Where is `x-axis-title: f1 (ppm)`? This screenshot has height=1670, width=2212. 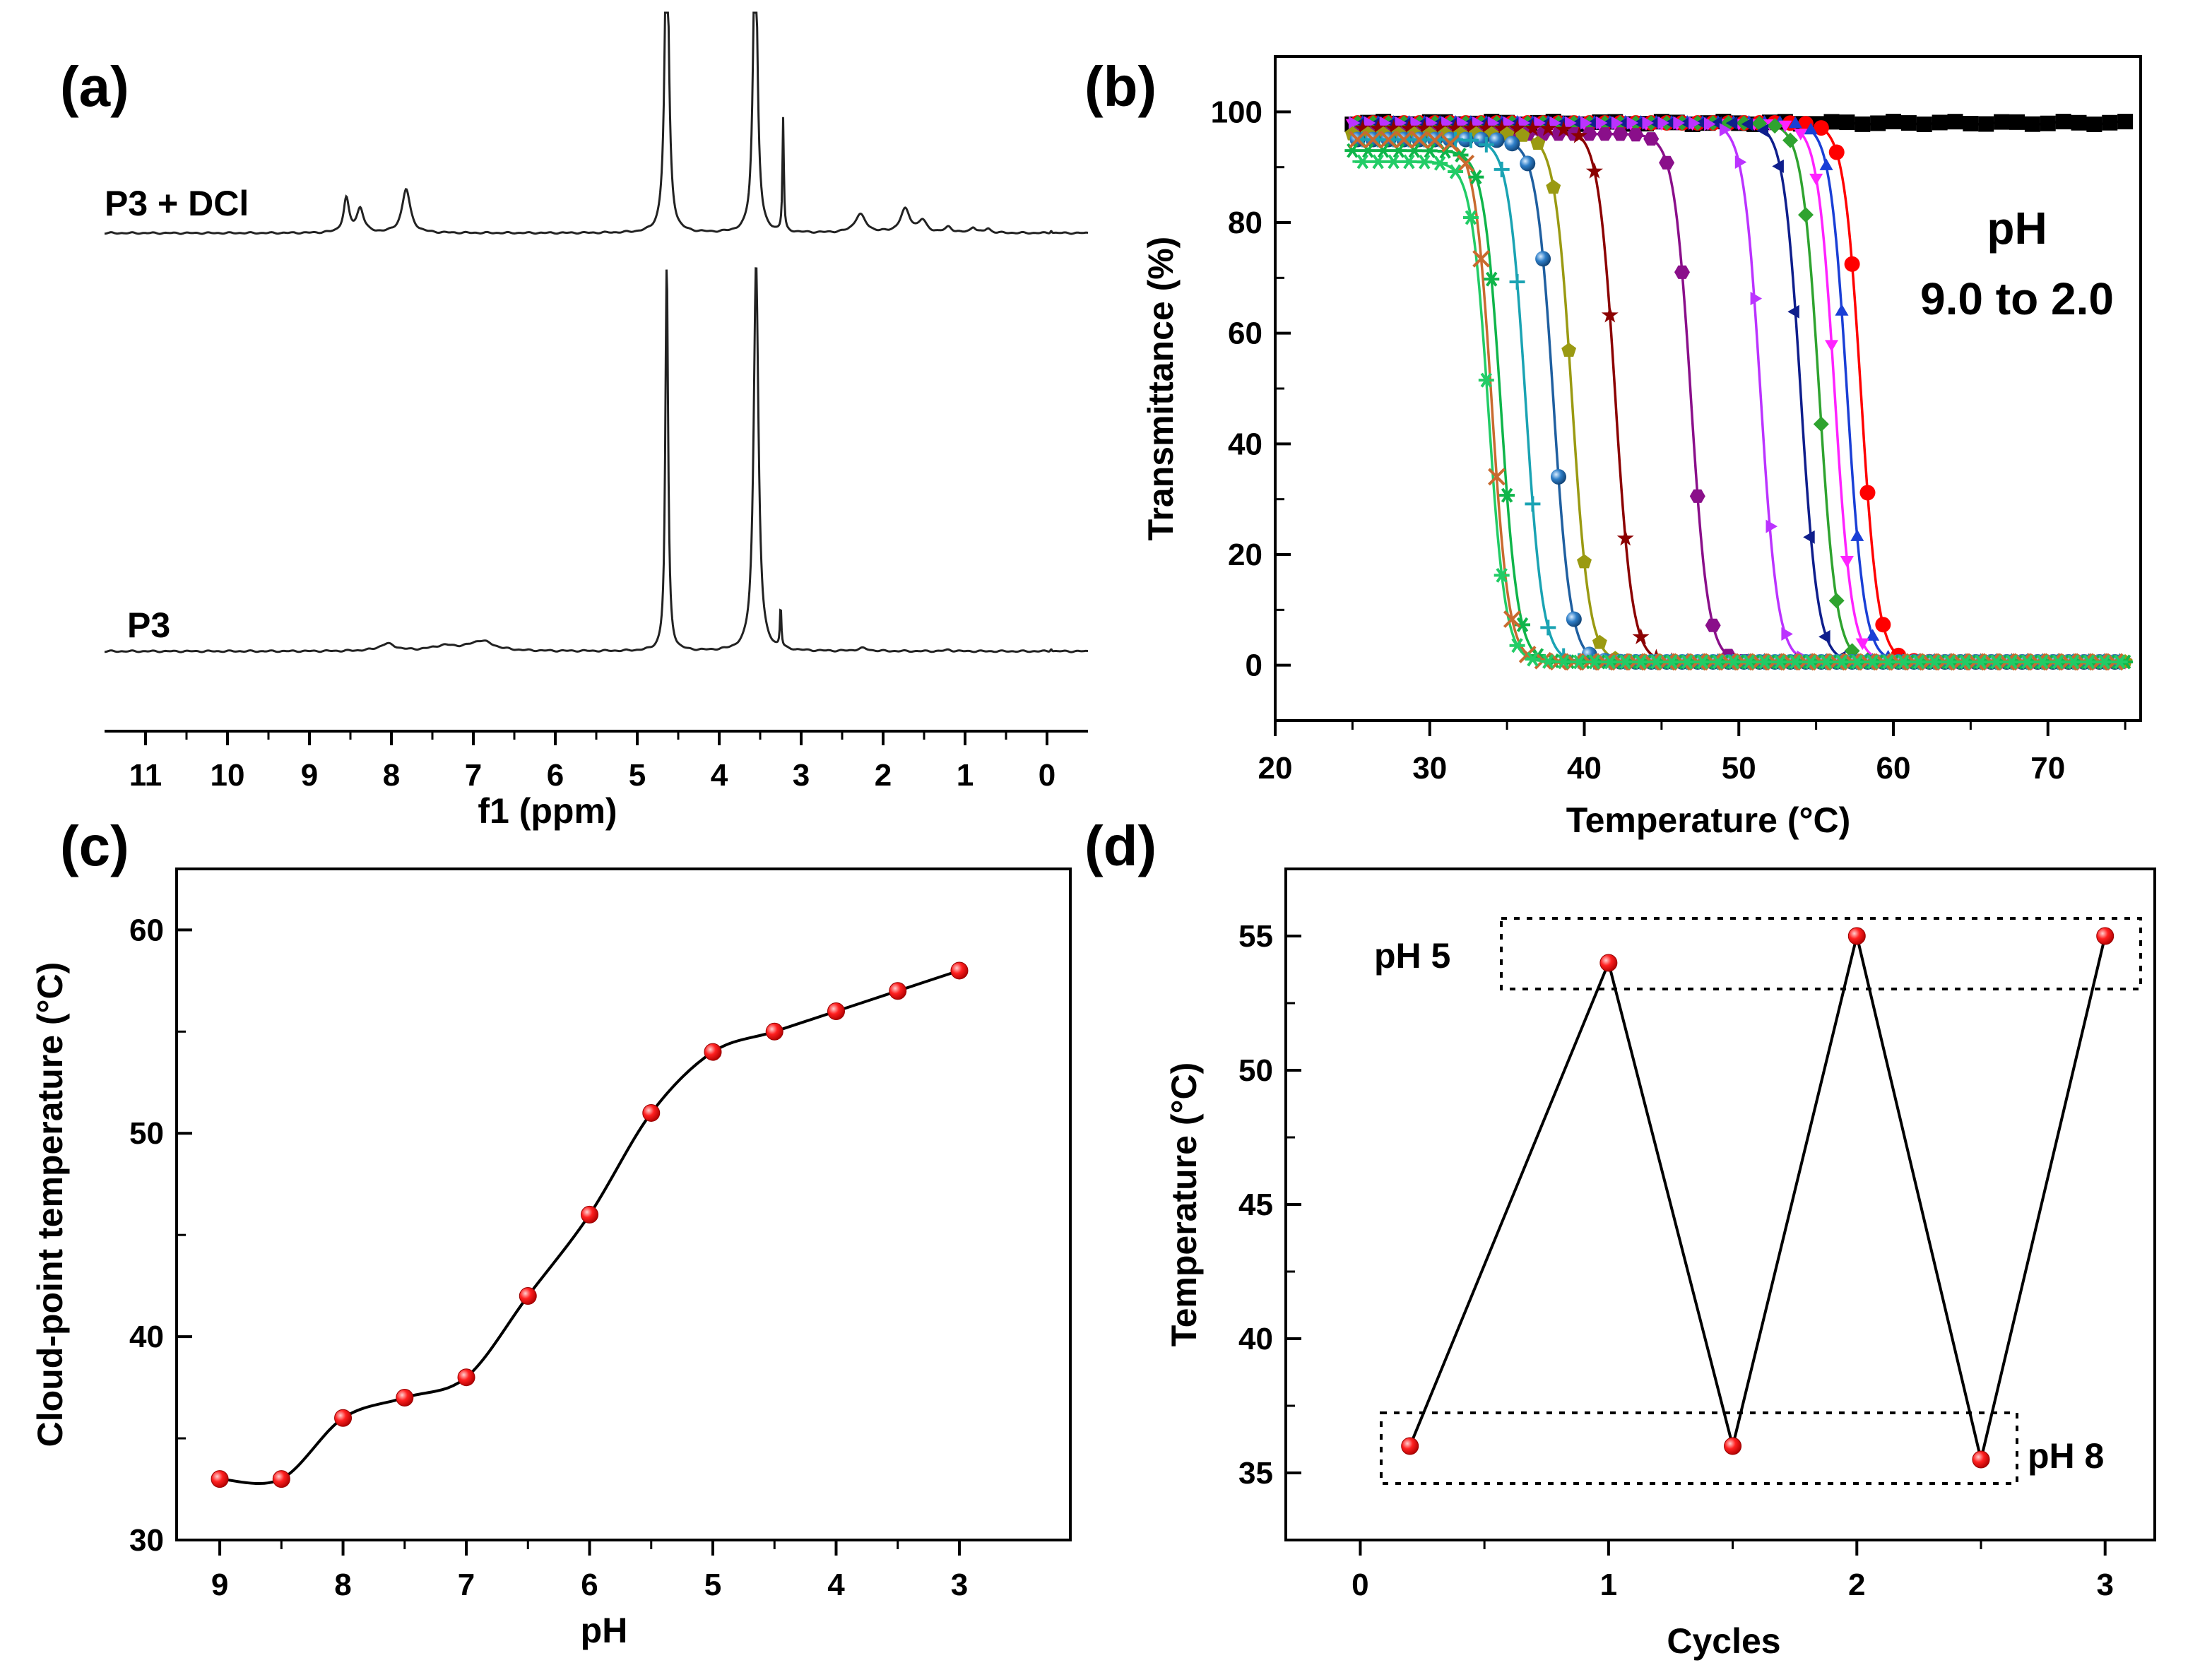 x-axis-title: f1 (ppm) is located at coordinates (547, 811).